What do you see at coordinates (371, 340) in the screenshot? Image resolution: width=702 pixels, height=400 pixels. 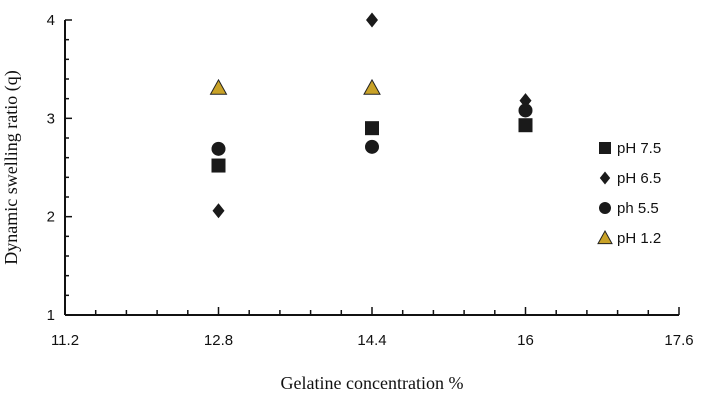 I see `x-tick-label: 14.4` at bounding box center [371, 340].